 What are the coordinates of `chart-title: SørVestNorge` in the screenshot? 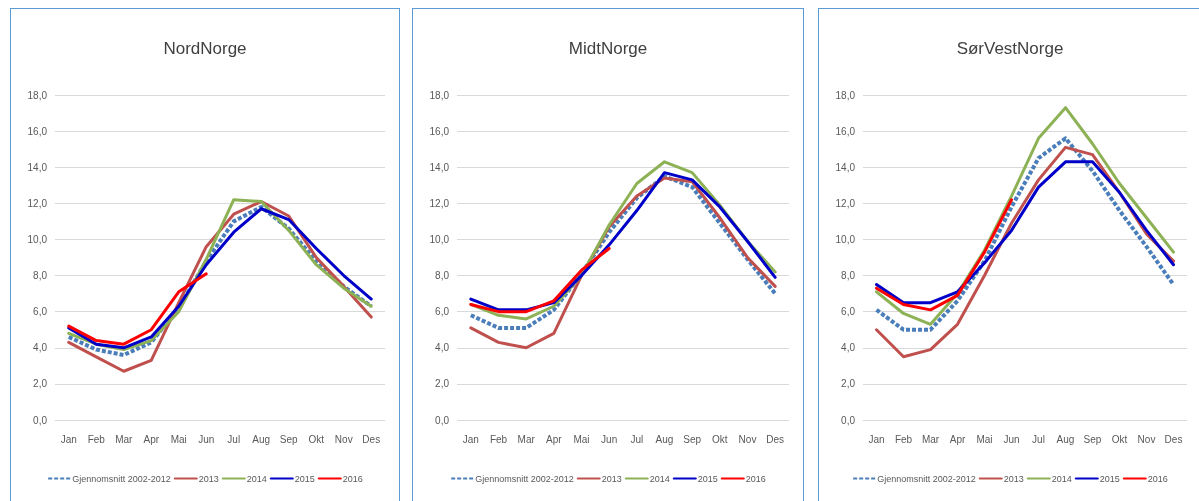 It's located at (1010, 48).